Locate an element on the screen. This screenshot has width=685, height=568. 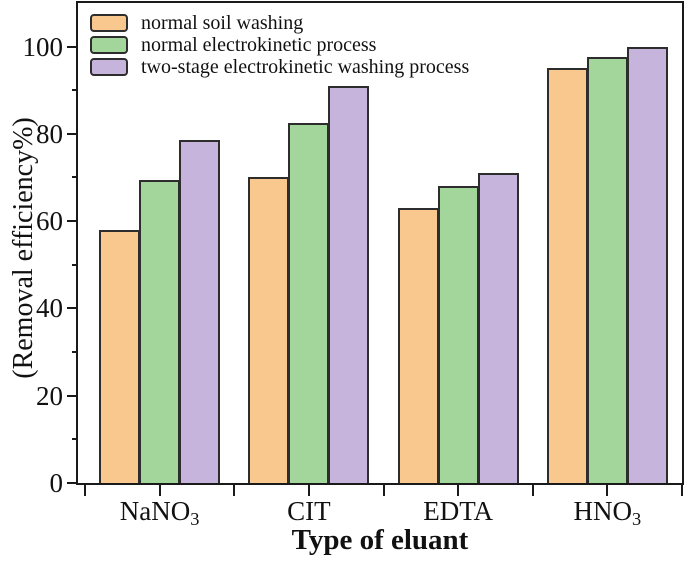
legend-row: two-stage electrokinetic washing process is located at coordinates (279, 67).